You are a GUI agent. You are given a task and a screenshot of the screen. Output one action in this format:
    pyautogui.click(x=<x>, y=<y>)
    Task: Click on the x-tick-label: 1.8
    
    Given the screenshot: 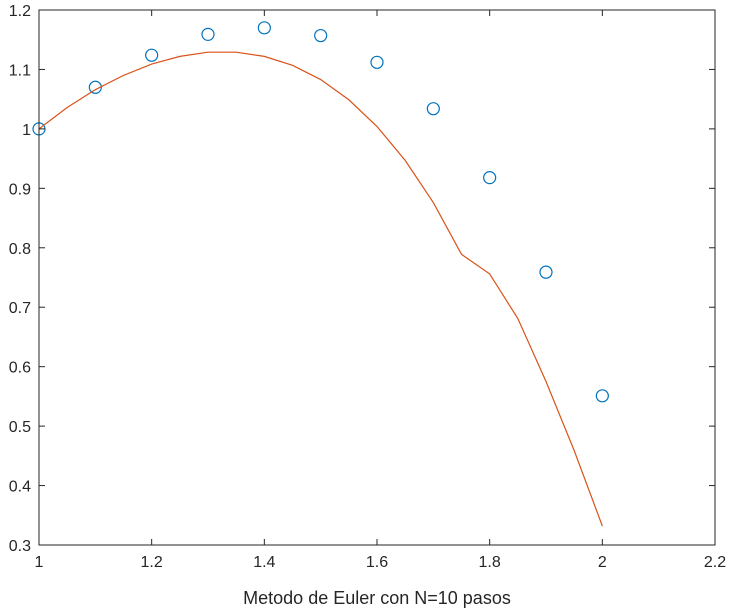 What is the action you would take?
    pyautogui.click(x=490, y=562)
    